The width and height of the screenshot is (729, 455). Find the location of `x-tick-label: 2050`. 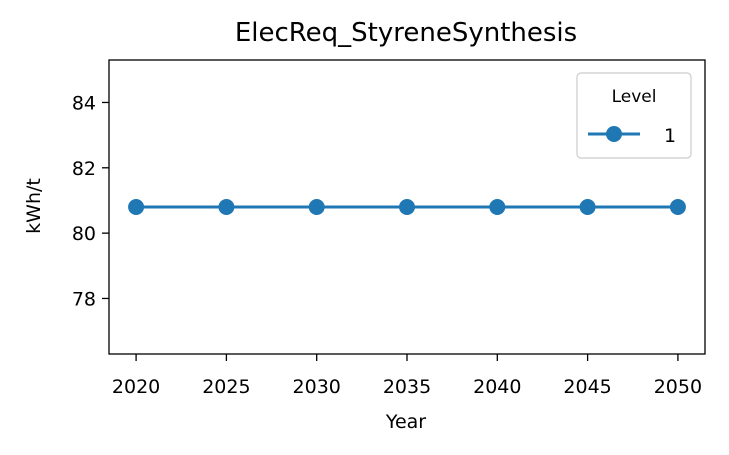

x-tick-label: 2050 is located at coordinates (678, 387).